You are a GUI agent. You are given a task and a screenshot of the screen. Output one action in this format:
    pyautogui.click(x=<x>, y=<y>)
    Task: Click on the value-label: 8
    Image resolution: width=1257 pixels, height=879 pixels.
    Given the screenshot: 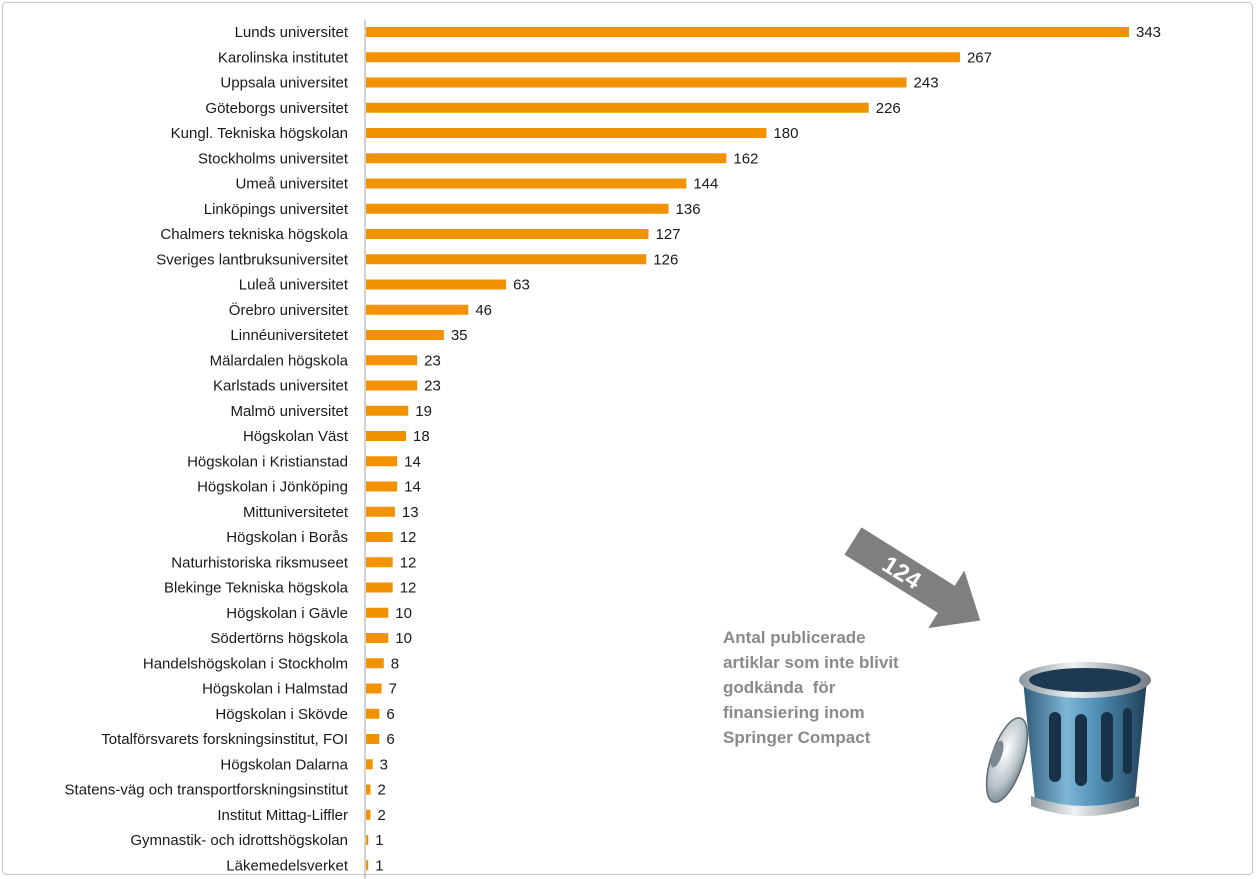 What is the action you would take?
    pyautogui.click(x=395, y=663)
    